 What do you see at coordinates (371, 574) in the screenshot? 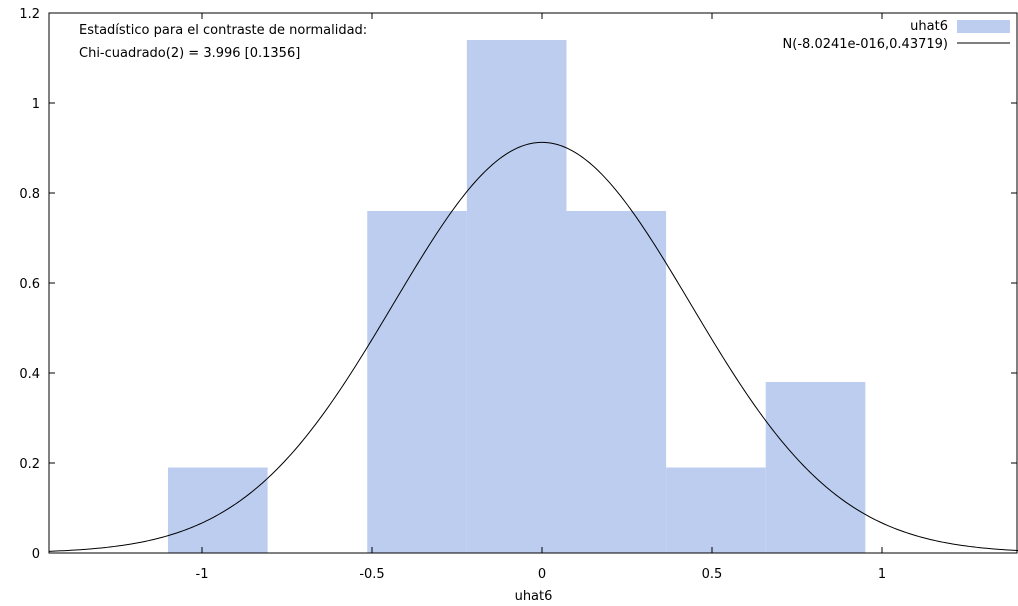
I see `x-tick-label: -0.5` at bounding box center [371, 574].